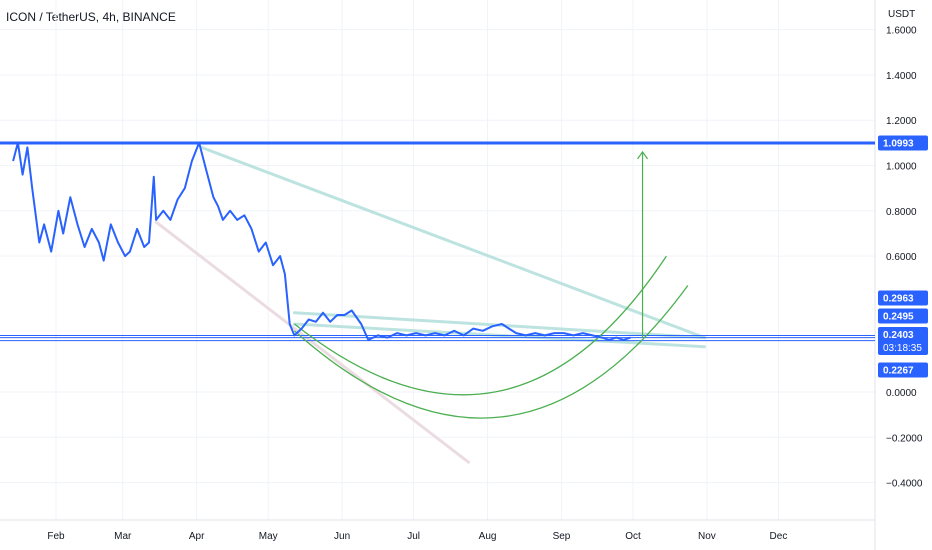  I want to click on price-tick-label: −0.2000, so click(904, 438).